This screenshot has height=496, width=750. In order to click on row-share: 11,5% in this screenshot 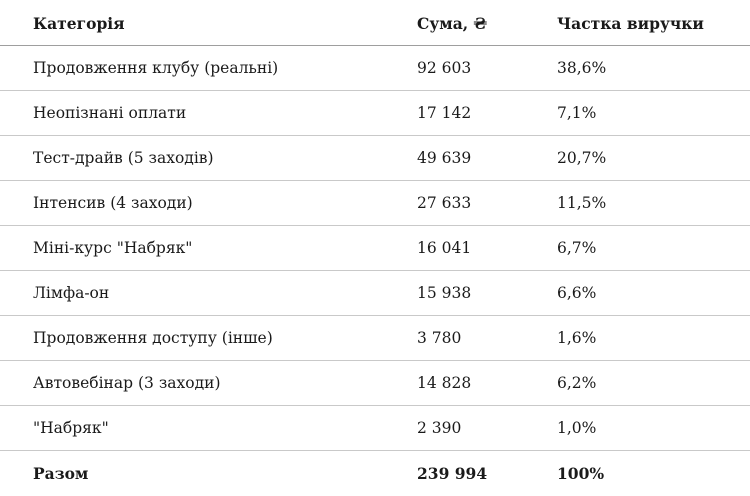, I will do `click(582, 203)`.